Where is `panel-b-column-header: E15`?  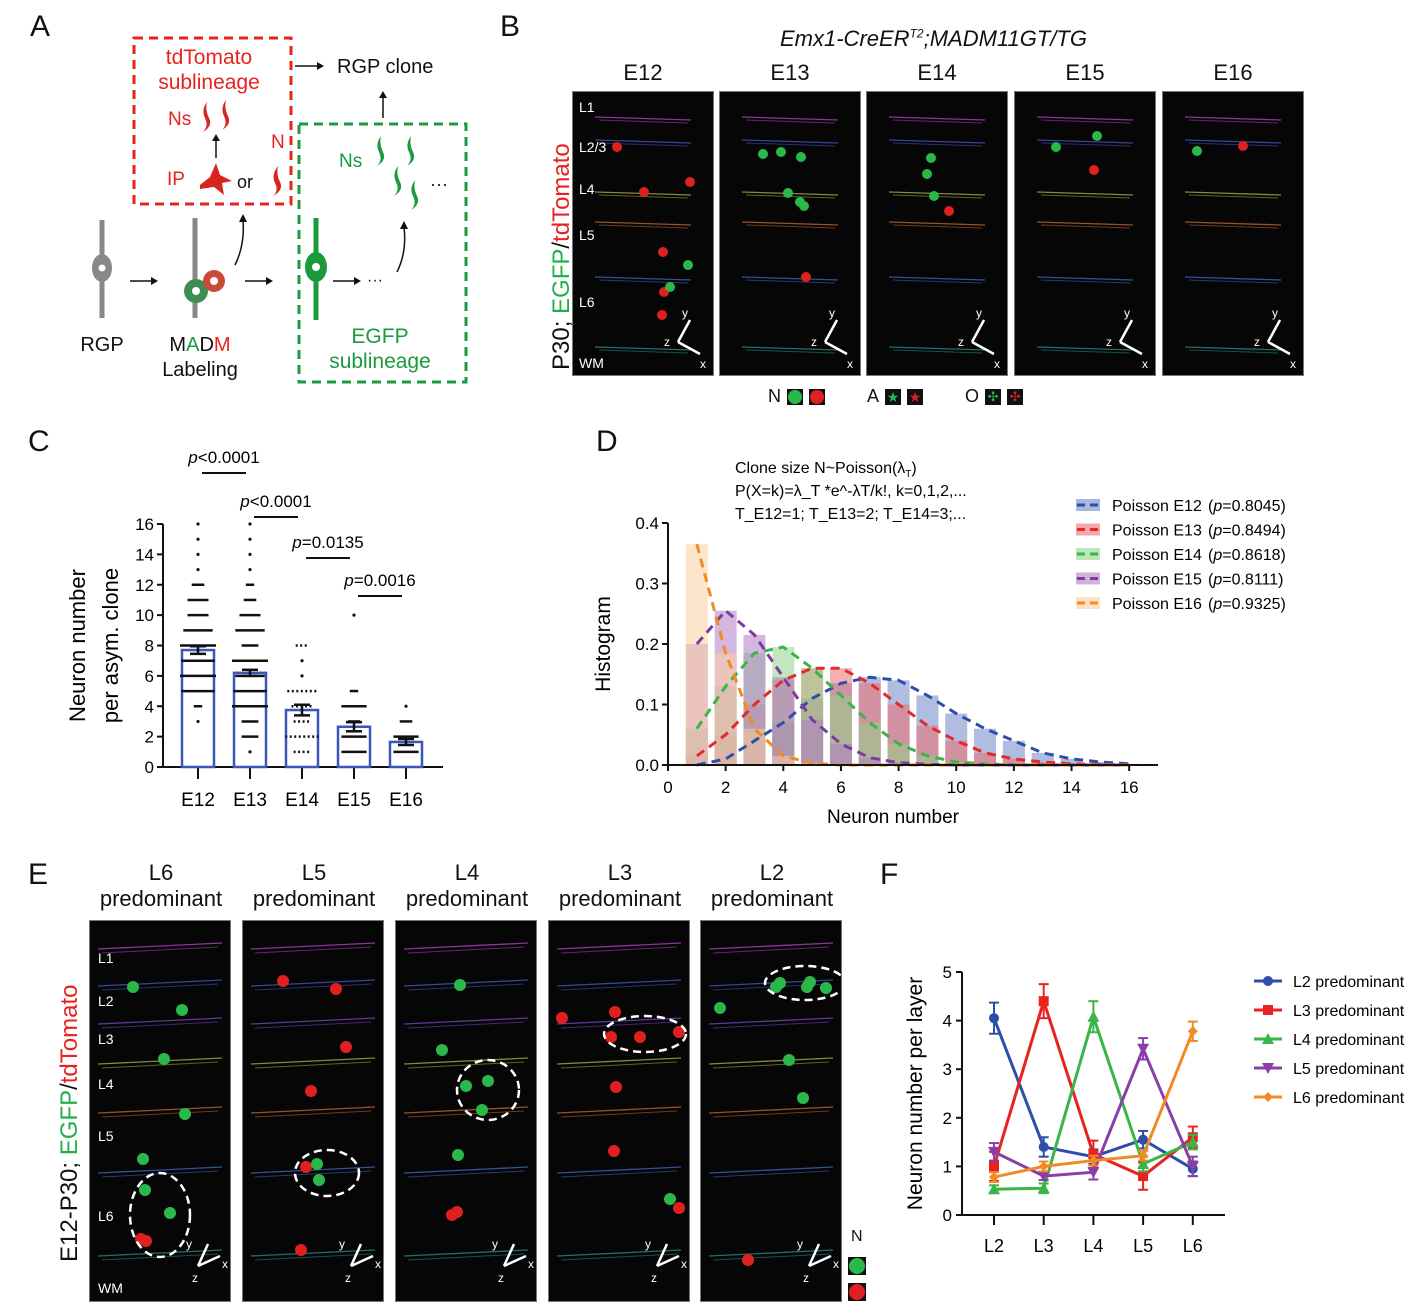
panel-b-column-header: E15 is located at coordinates (1085, 72).